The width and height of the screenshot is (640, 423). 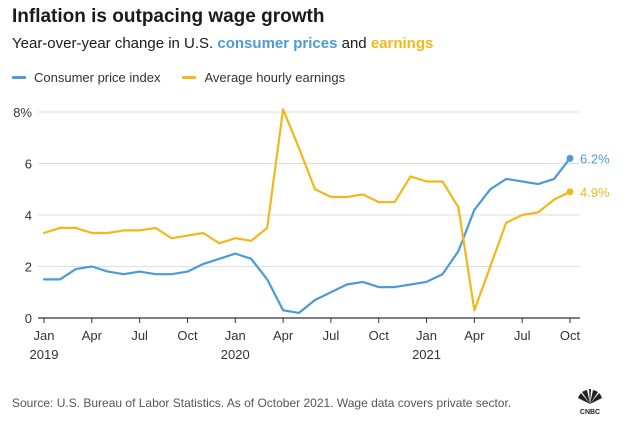 What do you see at coordinates (277, 43) in the screenshot?
I see `subtitle-cpi-highlight: consumer prices` at bounding box center [277, 43].